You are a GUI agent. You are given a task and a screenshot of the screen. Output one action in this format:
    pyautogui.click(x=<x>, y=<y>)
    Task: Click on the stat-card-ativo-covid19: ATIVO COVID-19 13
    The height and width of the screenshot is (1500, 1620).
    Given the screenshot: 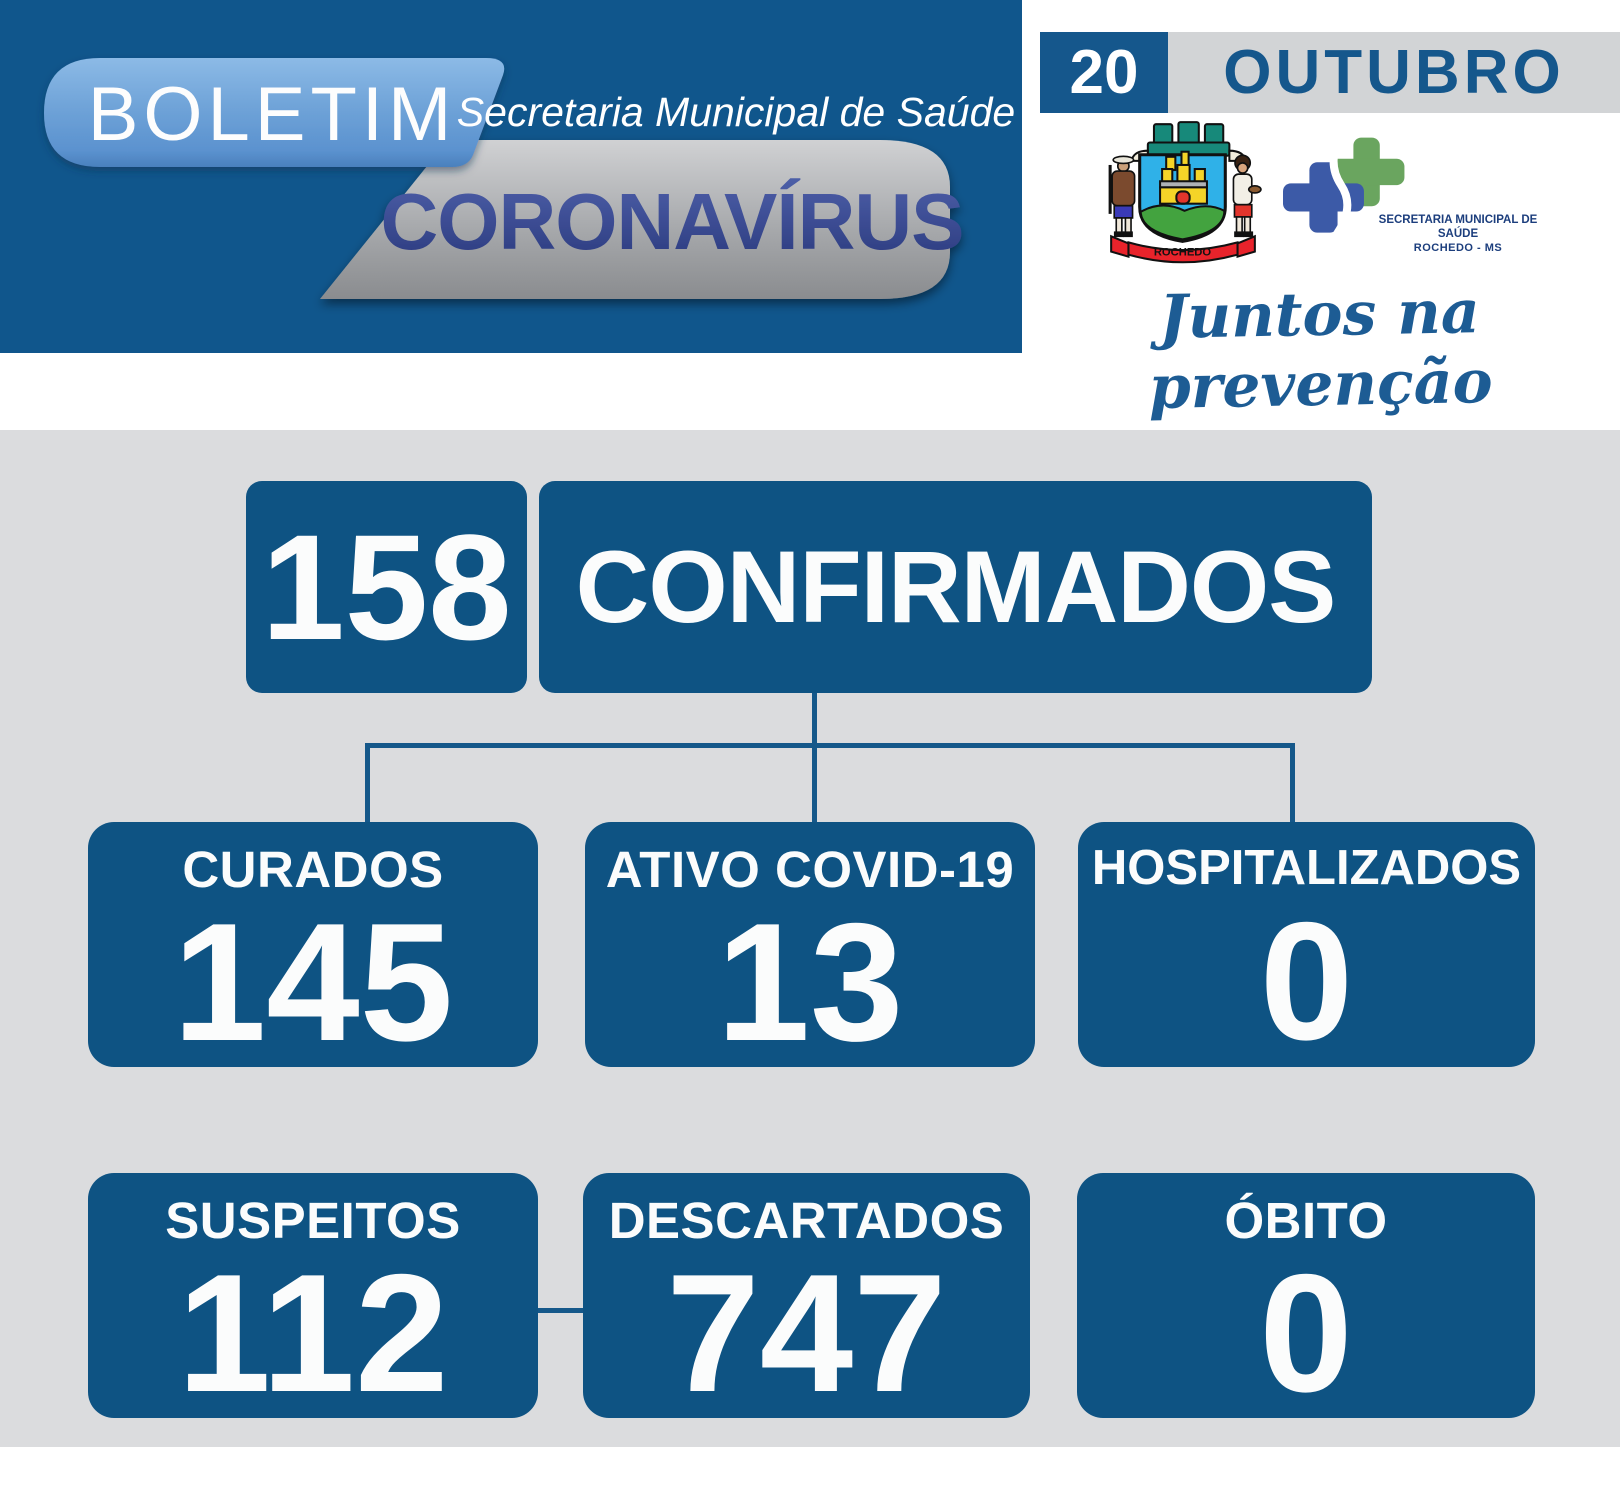 What is the action you would take?
    pyautogui.click(x=810, y=944)
    